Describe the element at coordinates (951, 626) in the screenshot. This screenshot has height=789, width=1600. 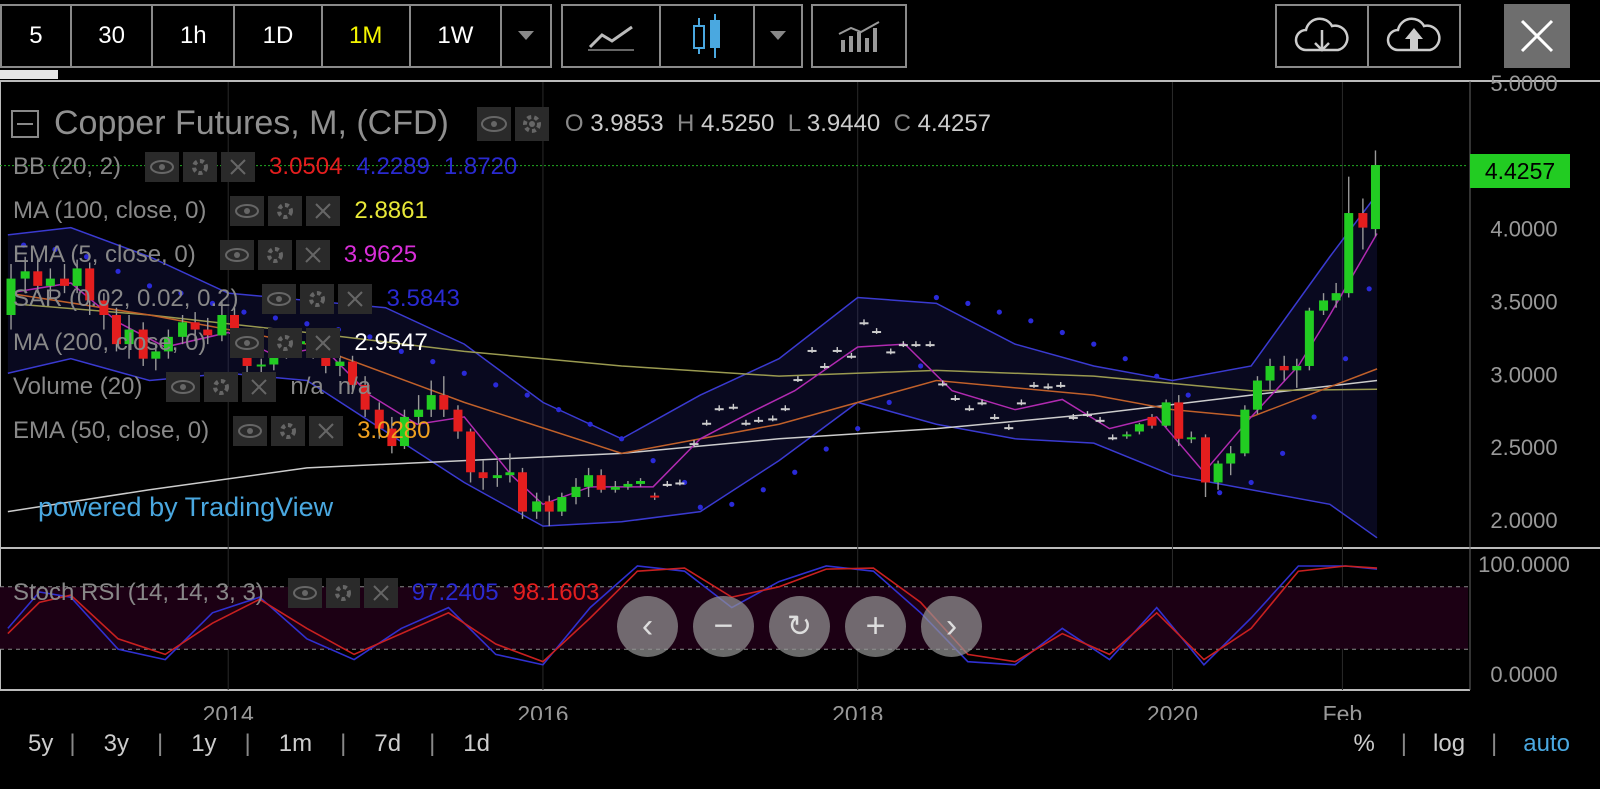
I see `scroll-right-button: ›` at that location.